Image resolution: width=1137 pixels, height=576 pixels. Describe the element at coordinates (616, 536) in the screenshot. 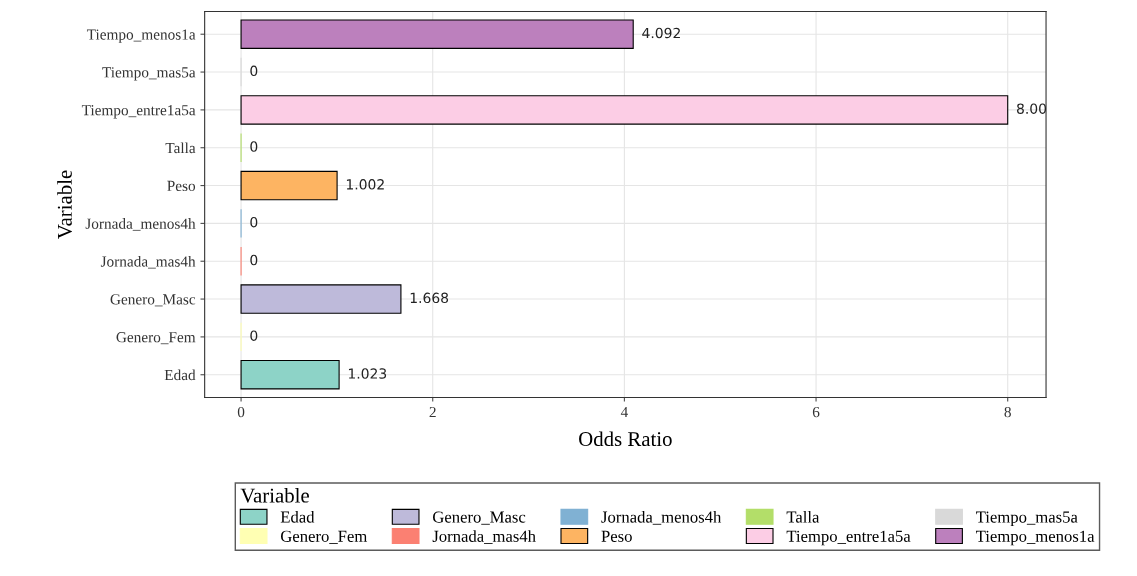

I see `legend-label: Peso` at that location.